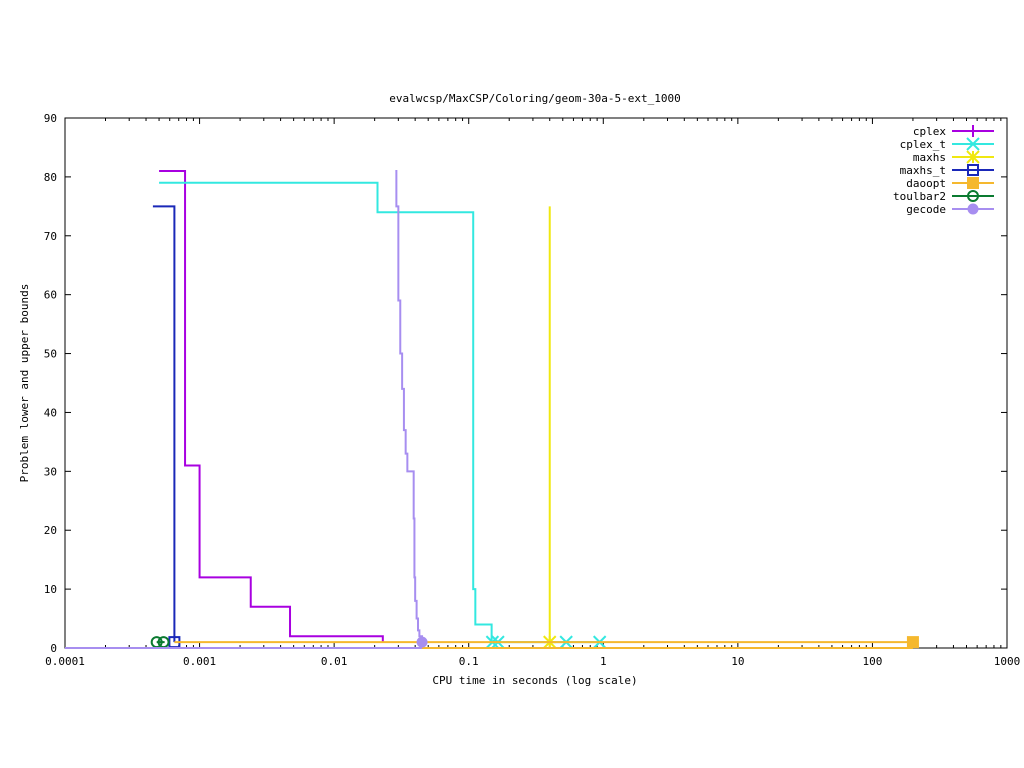 This screenshot has width=1024, height=768. I want to click on legend-label: maxhs, so click(929, 157).